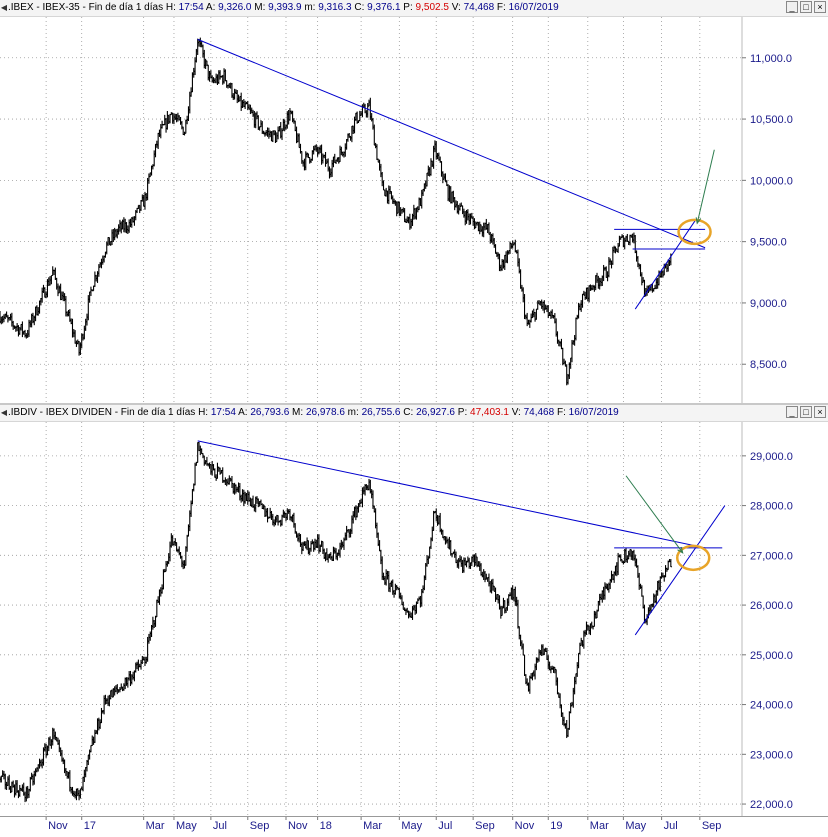 This screenshot has height=837, width=828. What do you see at coordinates (326, 826) in the screenshot?
I see `x-tick-label: 18` at bounding box center [326, 826].